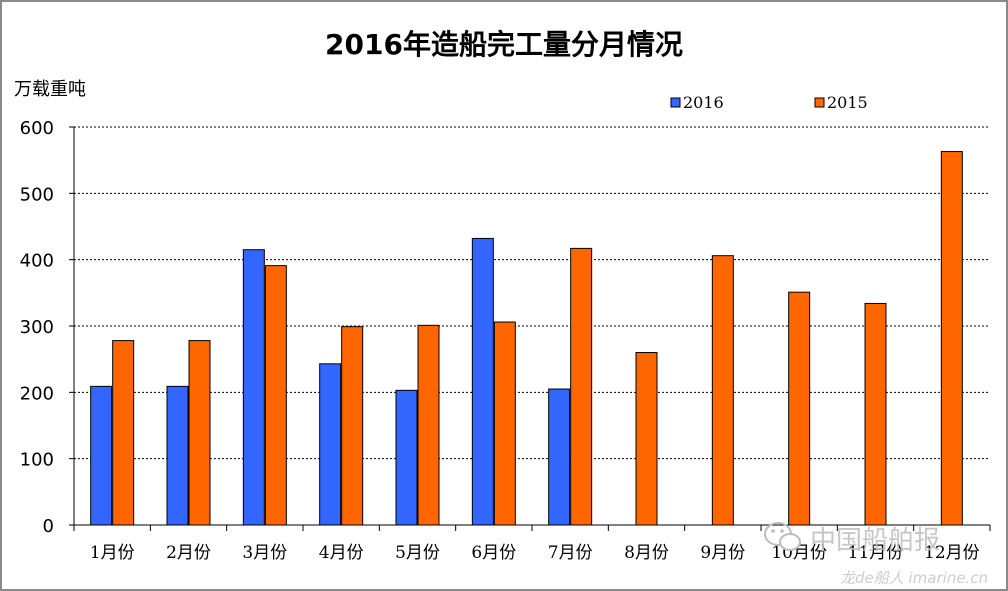 This screenshot has height=591, width=1008. Describe the element at coordinates (675, 102) in the screenshot. I see `legend-swatch-2016` at that location.